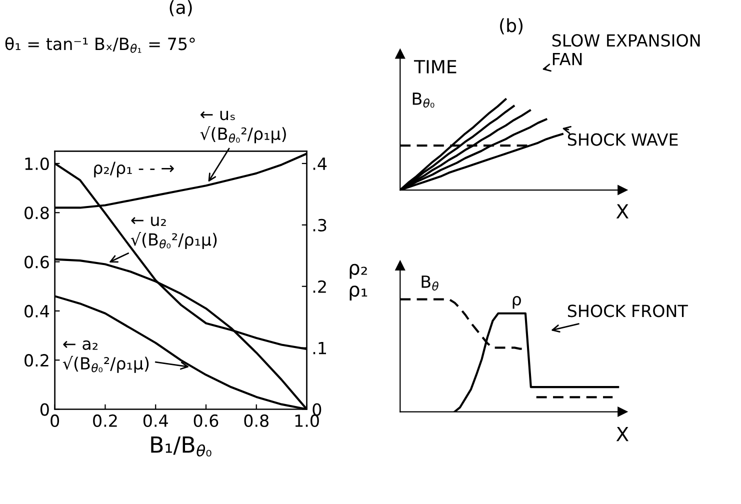 Image resolution: width=741 pixels, height=504 pixels. What do you see at coordinates (307, 421) in the screenshot?
I see `x-tick-label: 1.0` at bounding box center [307, 421].